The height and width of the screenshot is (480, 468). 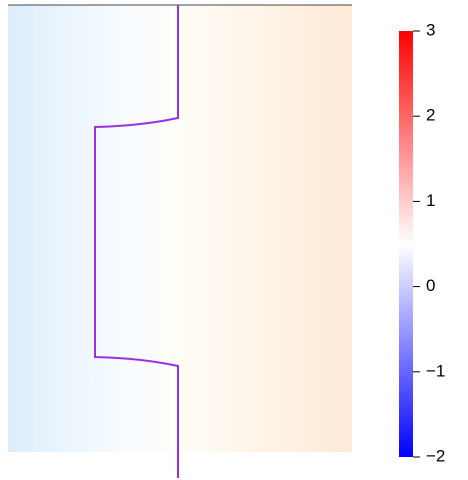 I want to click on tick-label: 0, so click(x=430, y=285).